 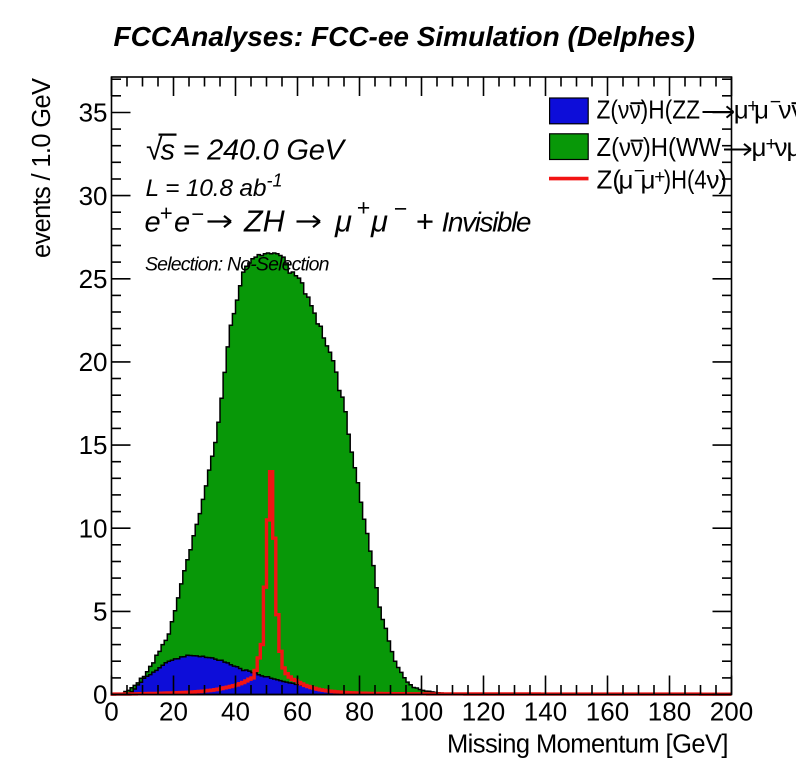 I want to click on svg-text: events / 1.0 GeV, so click(x=42, y=168).